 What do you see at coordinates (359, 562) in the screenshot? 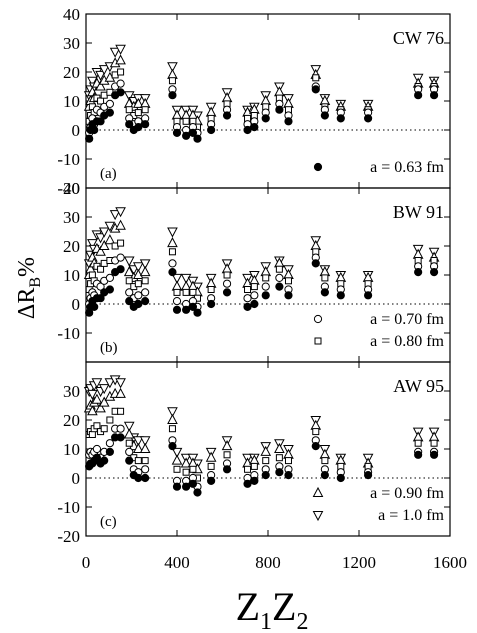
I see `x-tick-label: 1200` at bounding box center [359, 562].